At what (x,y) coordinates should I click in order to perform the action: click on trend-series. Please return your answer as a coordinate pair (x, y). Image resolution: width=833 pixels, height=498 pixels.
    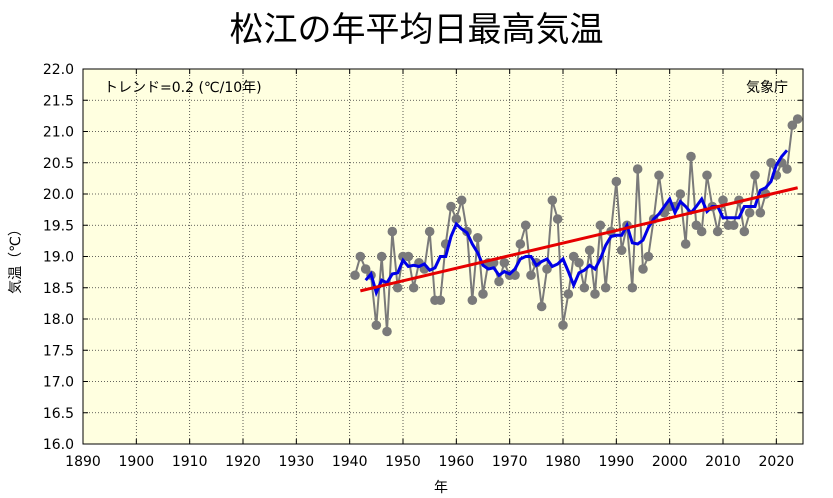
    Looking at the image, I should click on (579, 239).